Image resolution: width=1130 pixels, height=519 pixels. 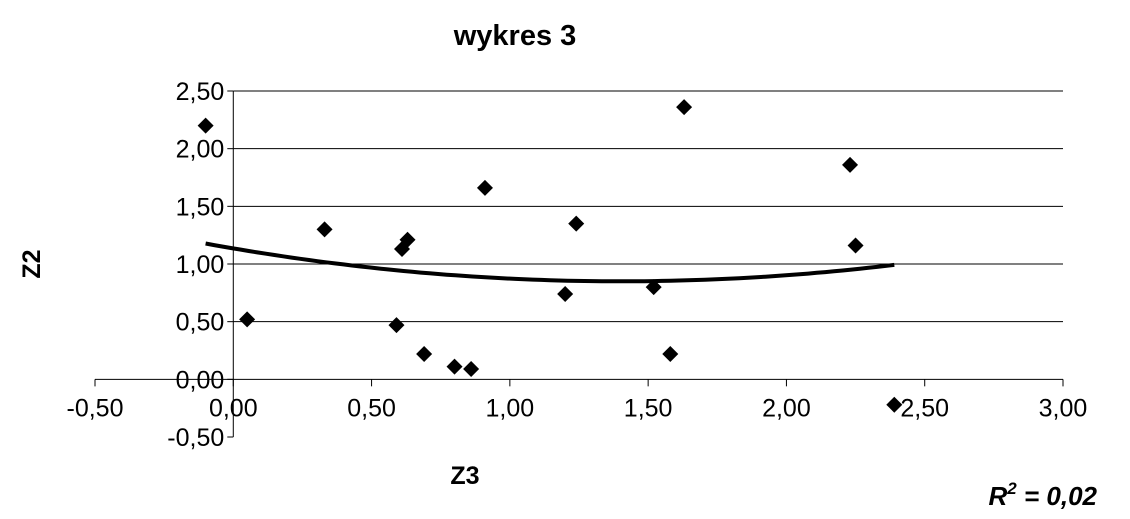 What do you see at coordinates (200, 380) in the screenshot?
I see `y-tick-label: 0,00` at bounding box center [200, 380].